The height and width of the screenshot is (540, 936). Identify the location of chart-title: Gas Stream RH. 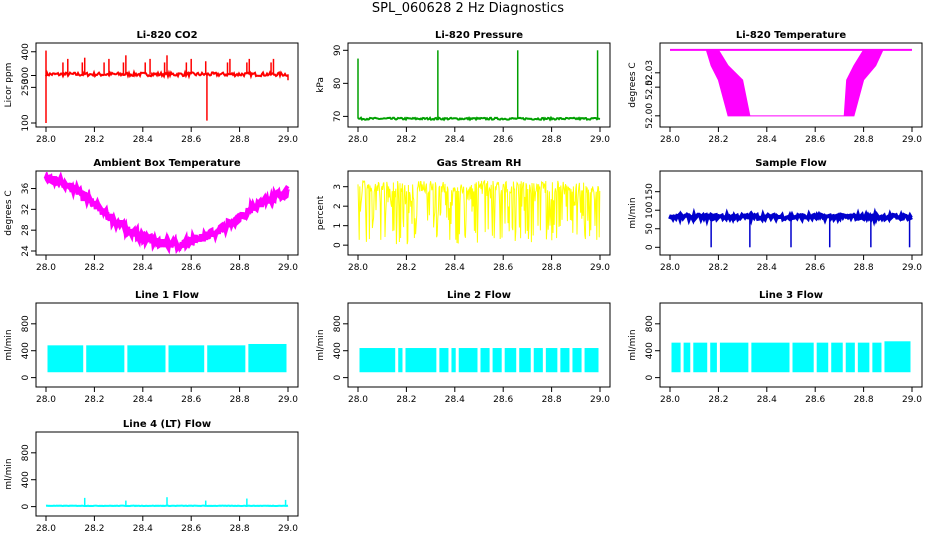
(479, 163).